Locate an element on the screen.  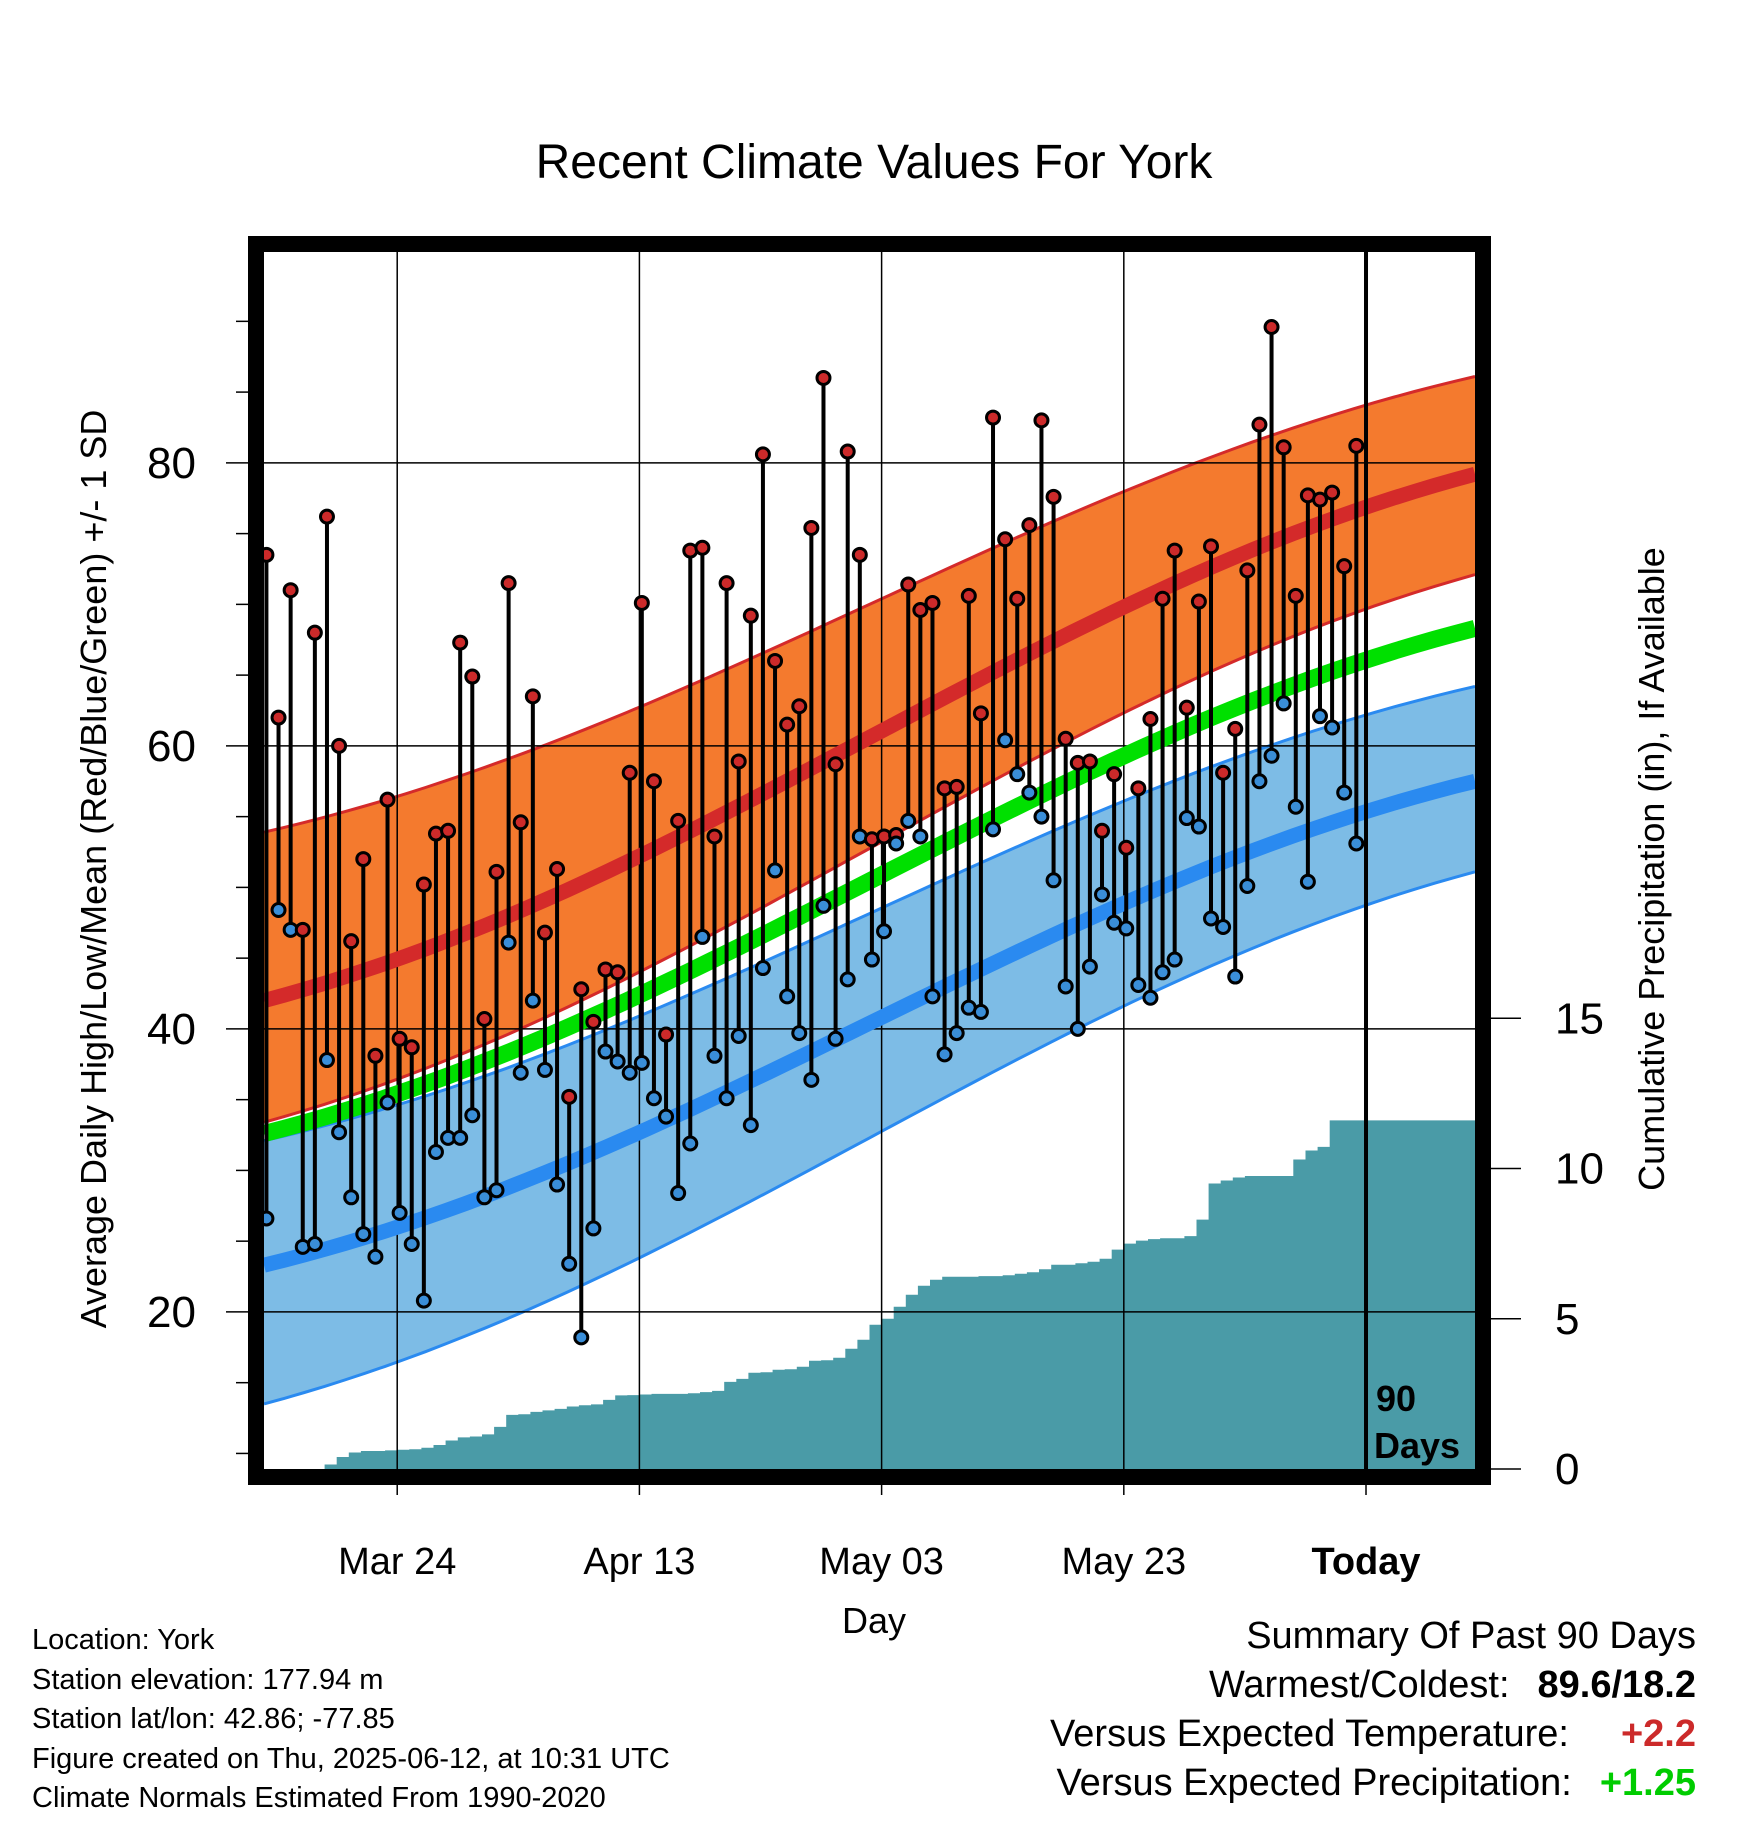
elevation-text: Station elevation: 177.94 m is located at coordinates (208, 1679).